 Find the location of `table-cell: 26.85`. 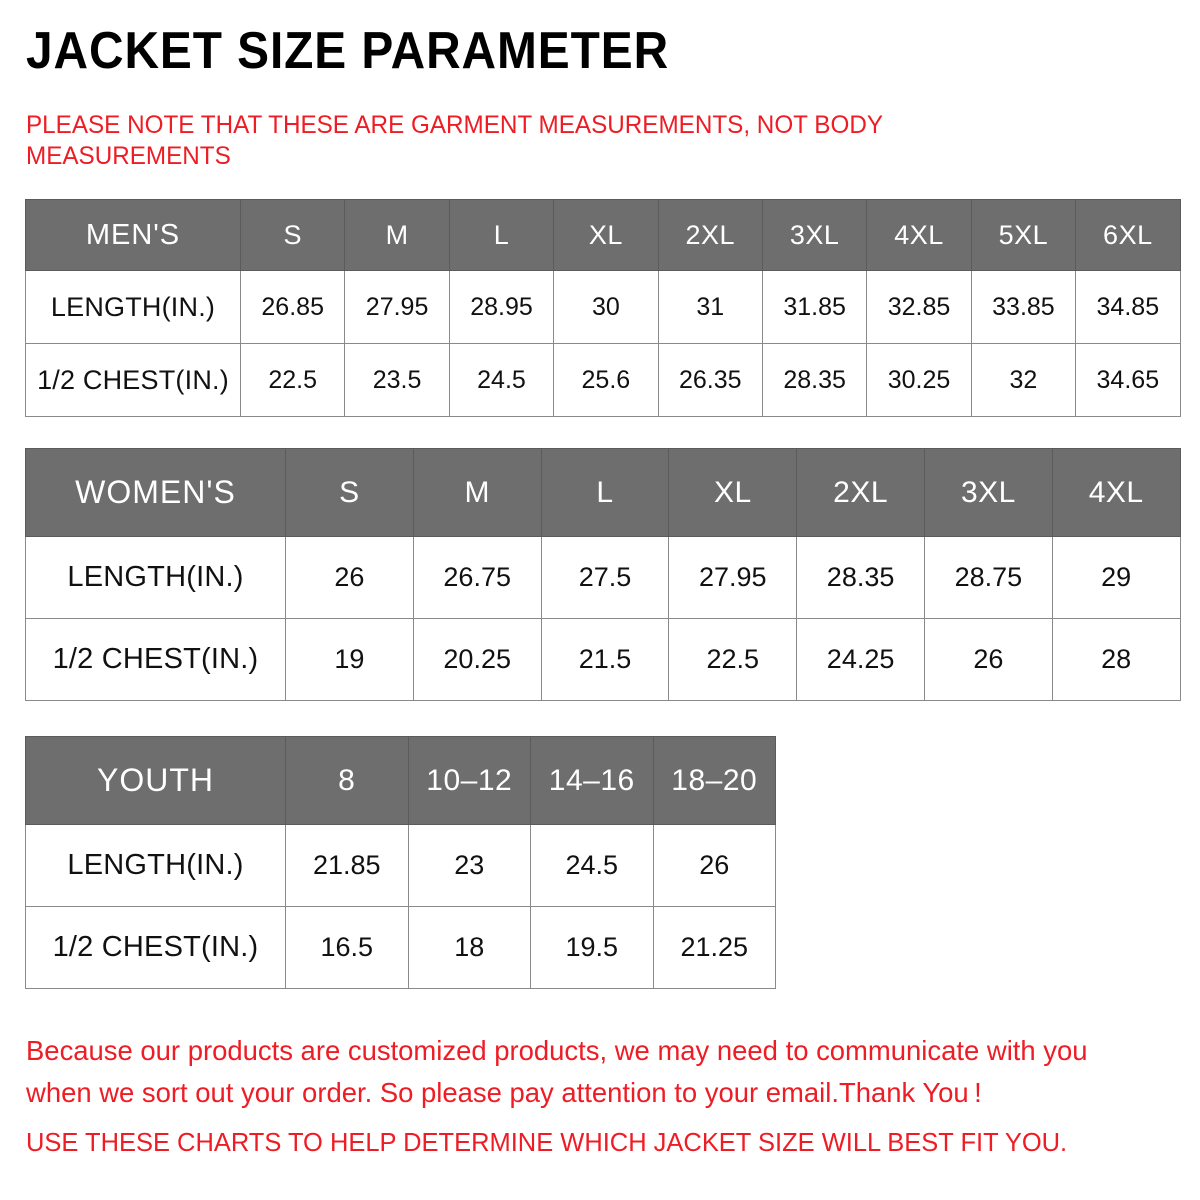

table-cell: 26.85 is located at coordinates (292, 307).